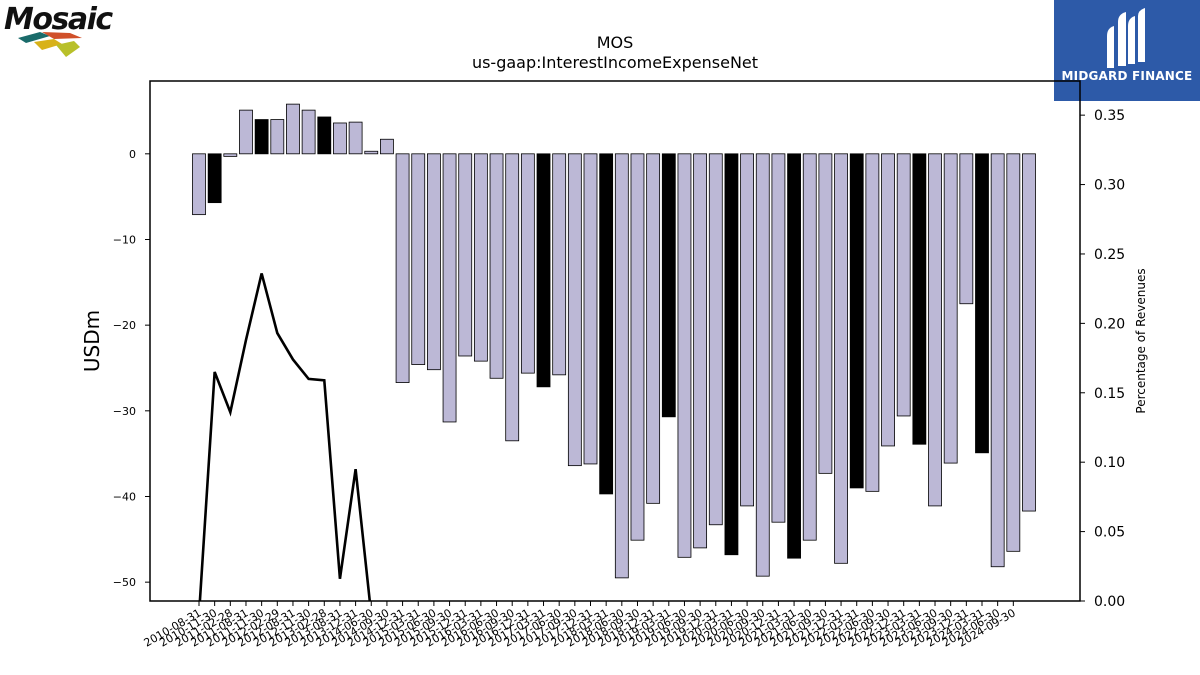 Image resolution: width=1200 pixels, height=675 pixels. Describe the element at coordinates (1109, 463) in the screenshot. I see `y2-tick-label: 0.10` at that location.